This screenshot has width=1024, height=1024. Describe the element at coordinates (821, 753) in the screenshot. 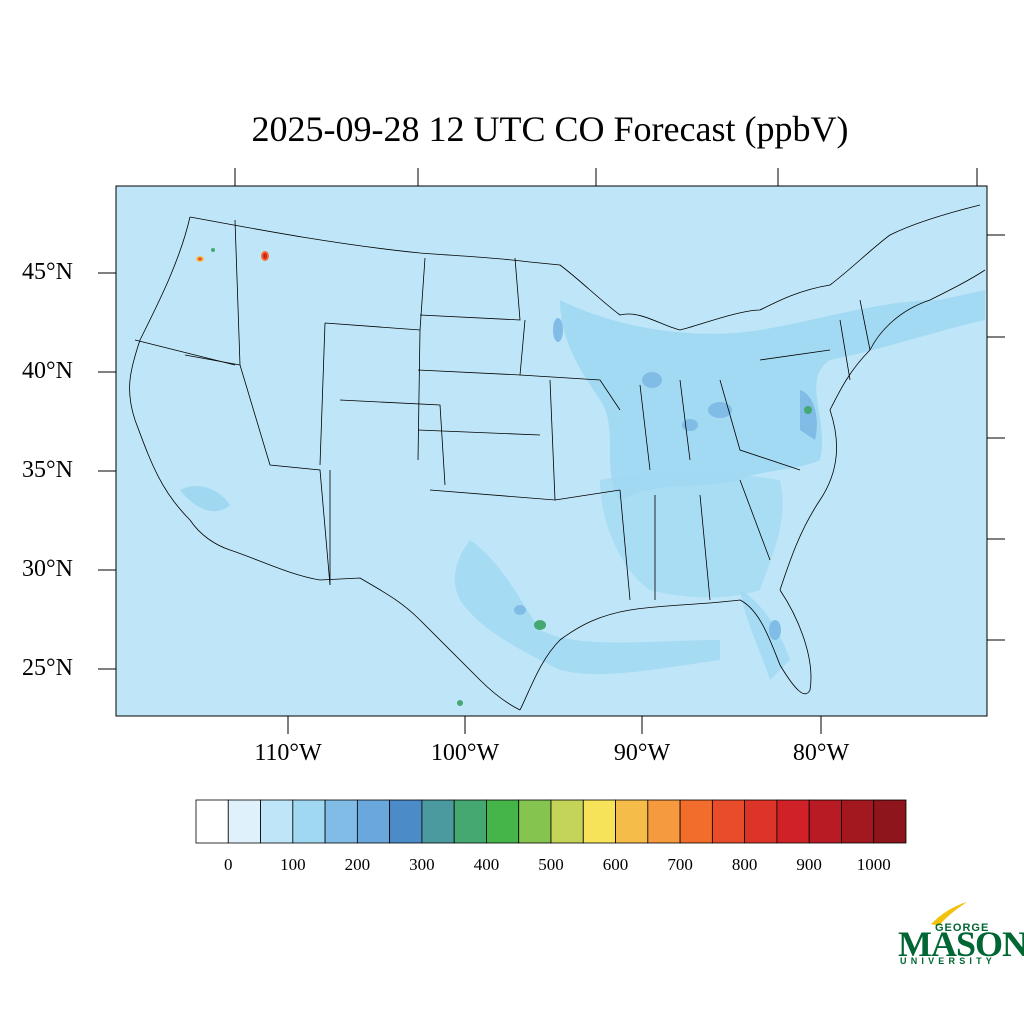

I see `lon-label-80w: 80°W` at that location.